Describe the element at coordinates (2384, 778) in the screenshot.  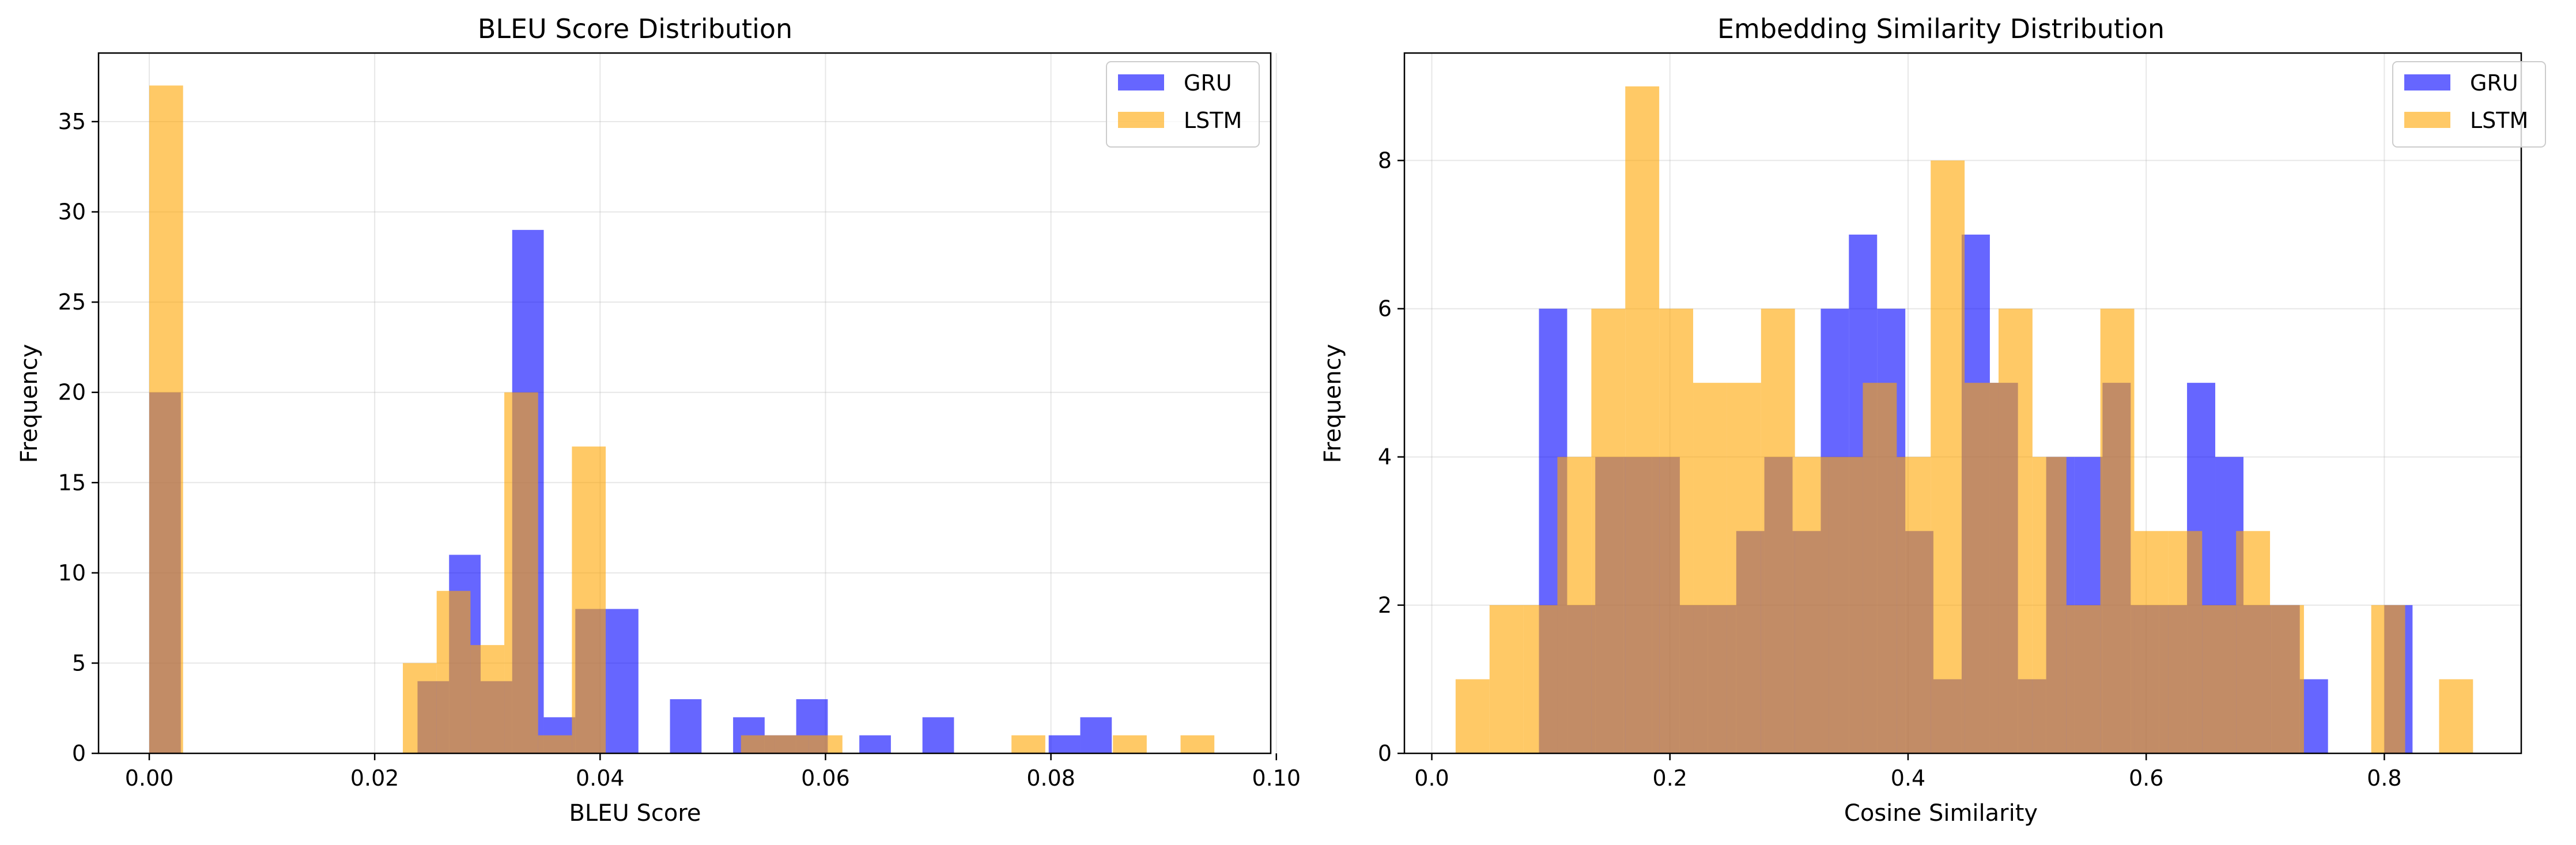
I see `x-tick-label: 0.8` at that location.